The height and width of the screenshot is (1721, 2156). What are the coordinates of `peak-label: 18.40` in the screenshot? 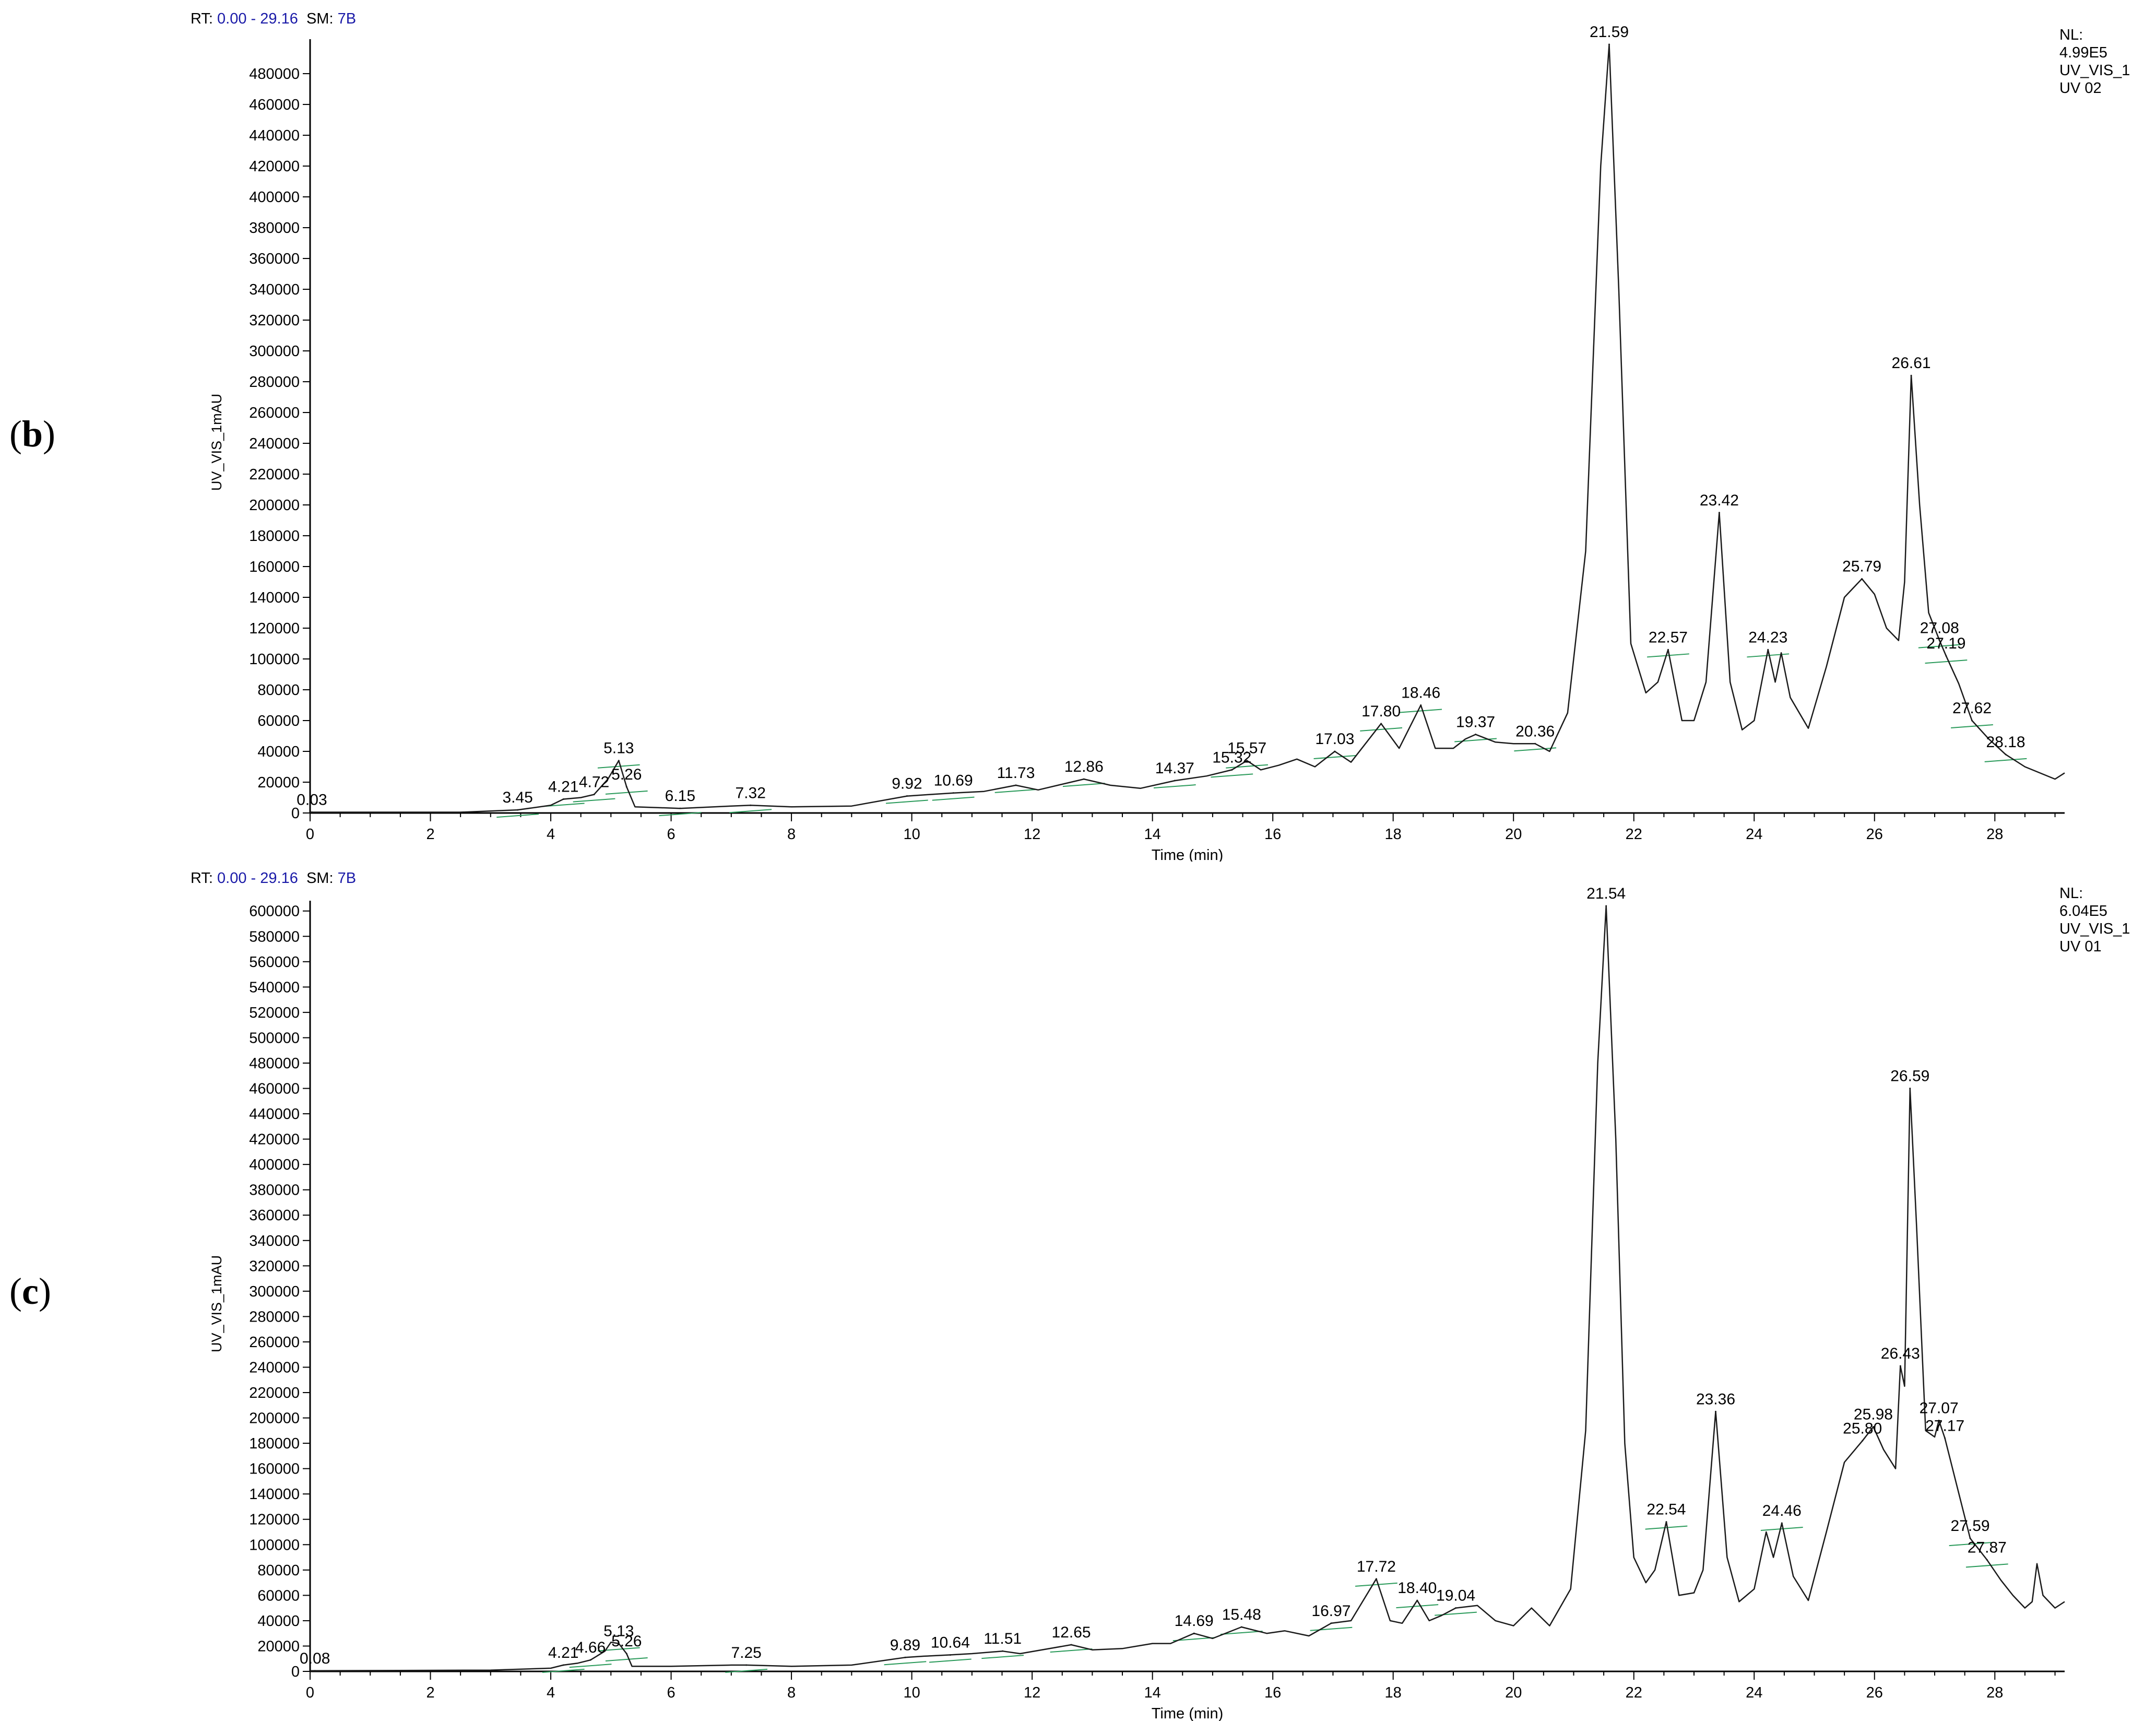 It's located at (1417, 1588).